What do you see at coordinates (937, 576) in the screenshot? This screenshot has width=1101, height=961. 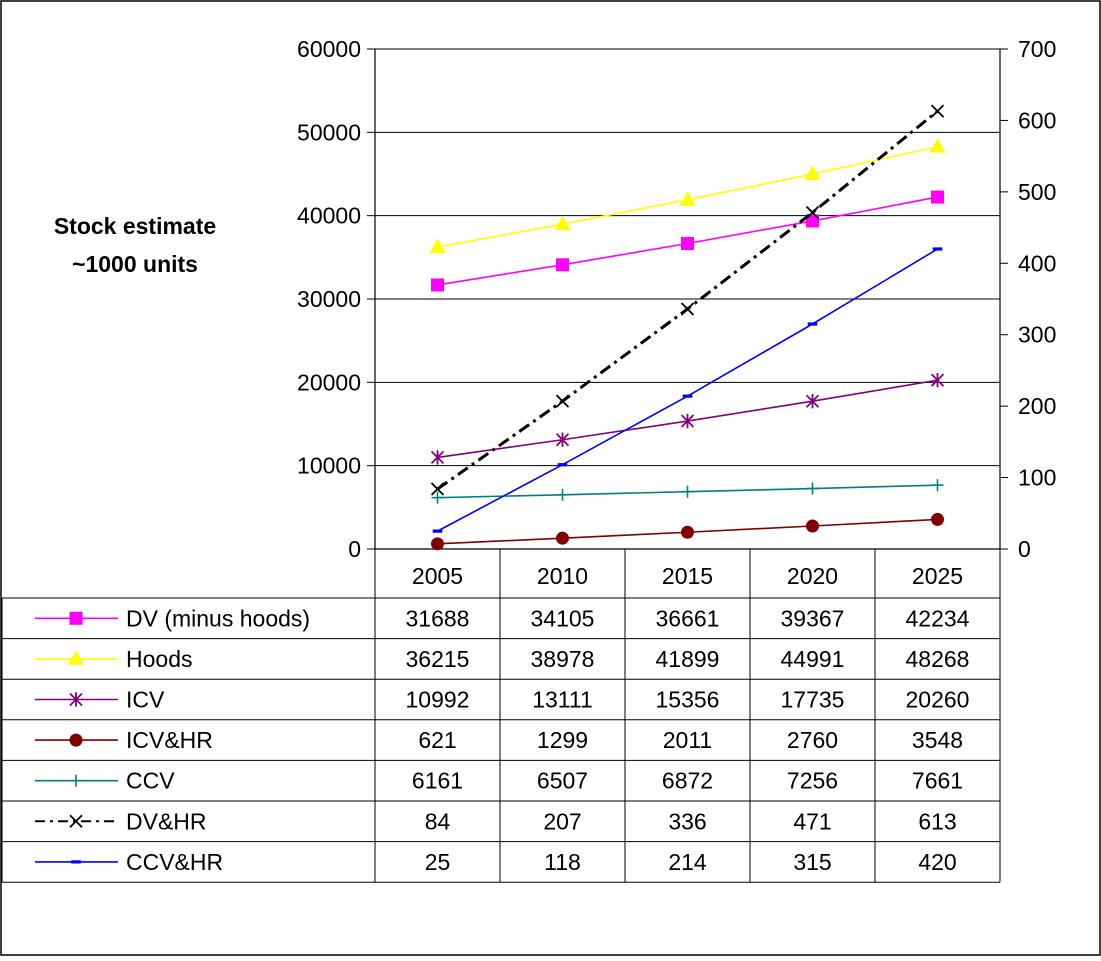 I see `x-tick-label: 2025` at bounding box center [937, 576].